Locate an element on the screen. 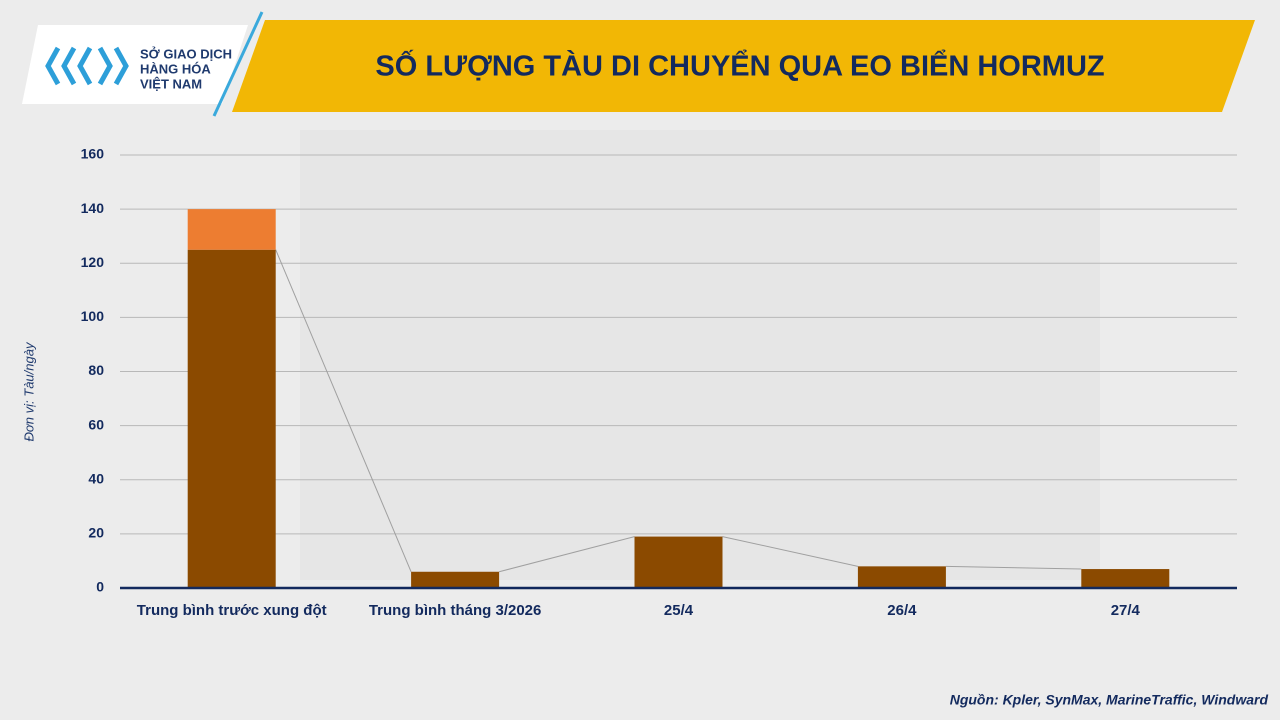  title-banner is located at coordinates (743, 66).